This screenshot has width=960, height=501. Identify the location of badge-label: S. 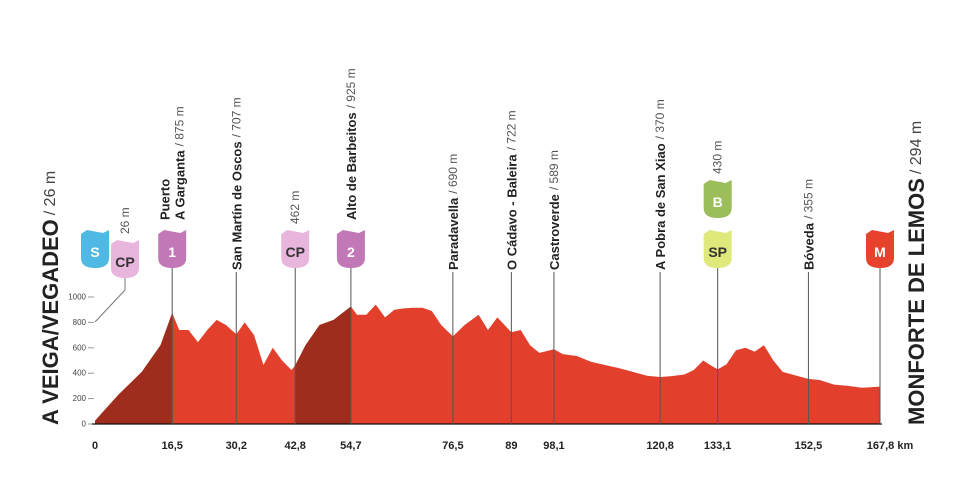
(94, 252).